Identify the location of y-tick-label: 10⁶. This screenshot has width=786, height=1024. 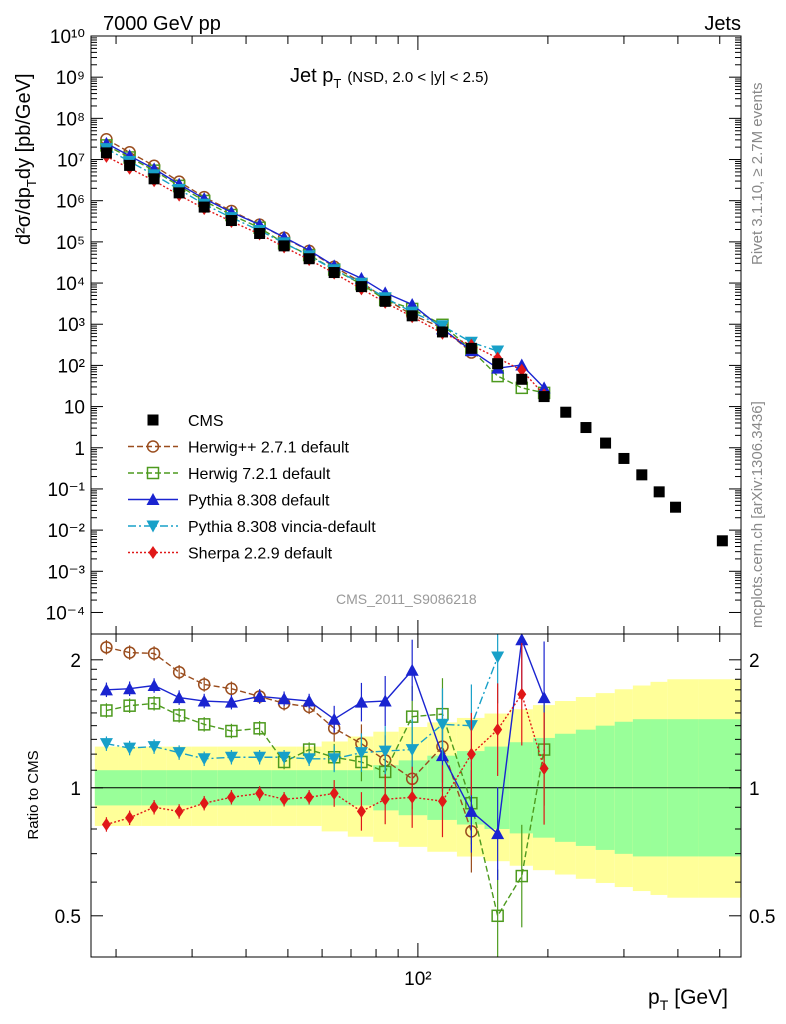
(70, 202).